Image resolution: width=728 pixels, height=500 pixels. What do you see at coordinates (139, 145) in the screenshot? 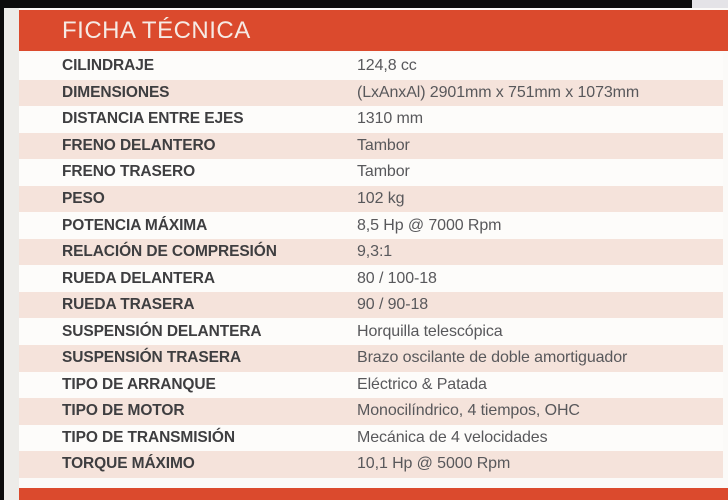
I see `spec-label: FRENO DELANTERO` at bounding box center [139, 145].